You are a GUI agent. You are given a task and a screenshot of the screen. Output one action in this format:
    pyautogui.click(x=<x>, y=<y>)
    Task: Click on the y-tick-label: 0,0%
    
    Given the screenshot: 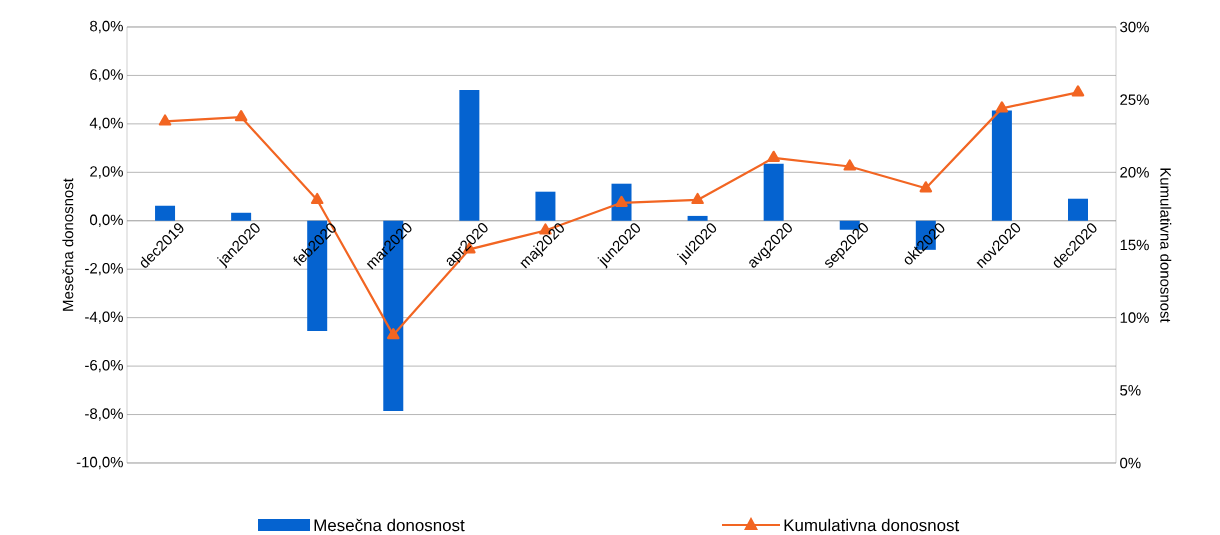 What is the action you would take?
    pyautogui.click(x=106, y=220)
    